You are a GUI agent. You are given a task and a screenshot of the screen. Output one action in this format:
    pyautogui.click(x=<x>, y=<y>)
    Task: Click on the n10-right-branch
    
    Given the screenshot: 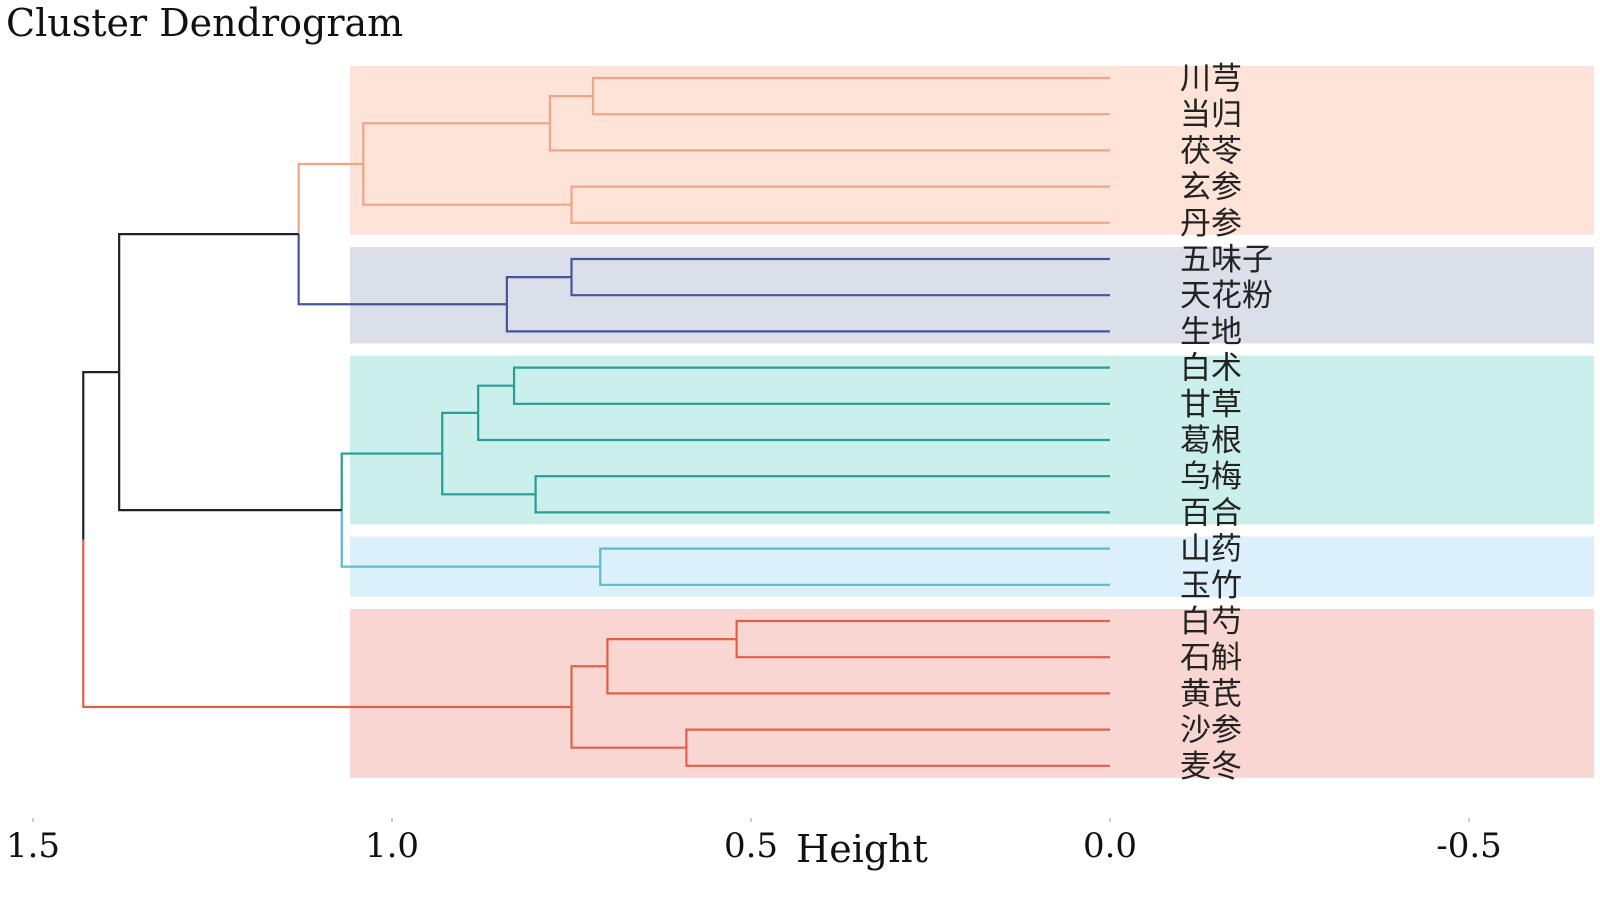 What is the action you would take?
    pyautogui.click(x=822, y=504)
    